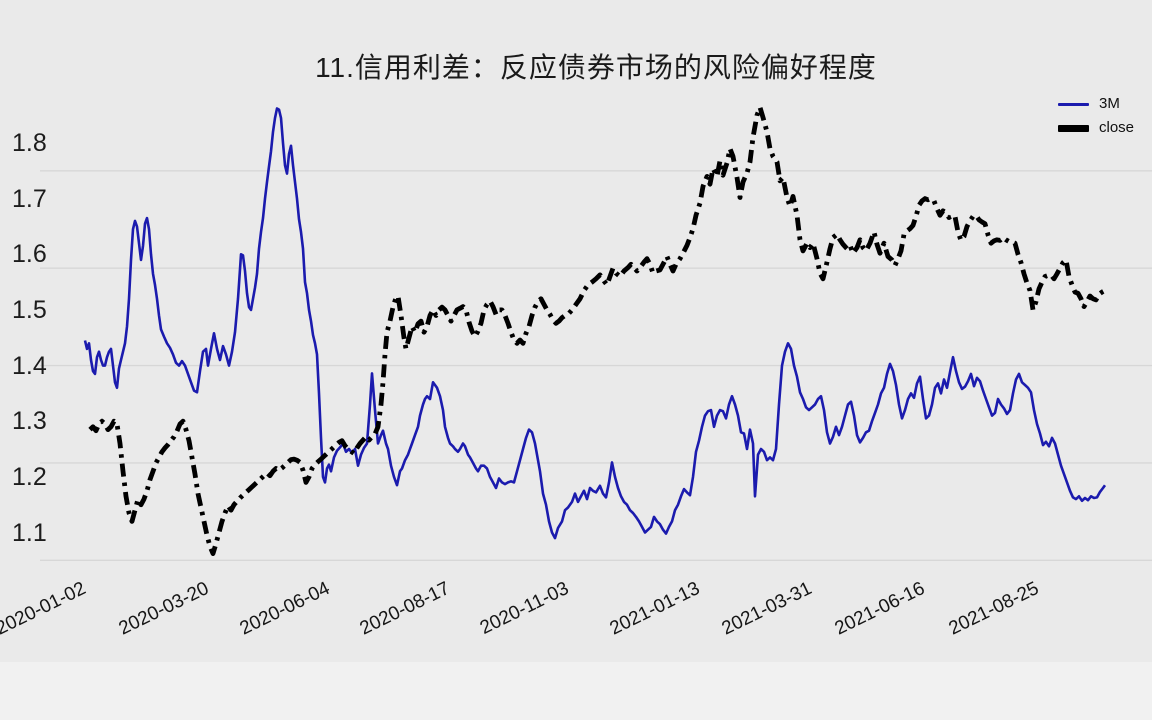 The height and width of the screenshot is (720, 1152). I want to click on y-tick-label: 1.2, so click(29, 476).